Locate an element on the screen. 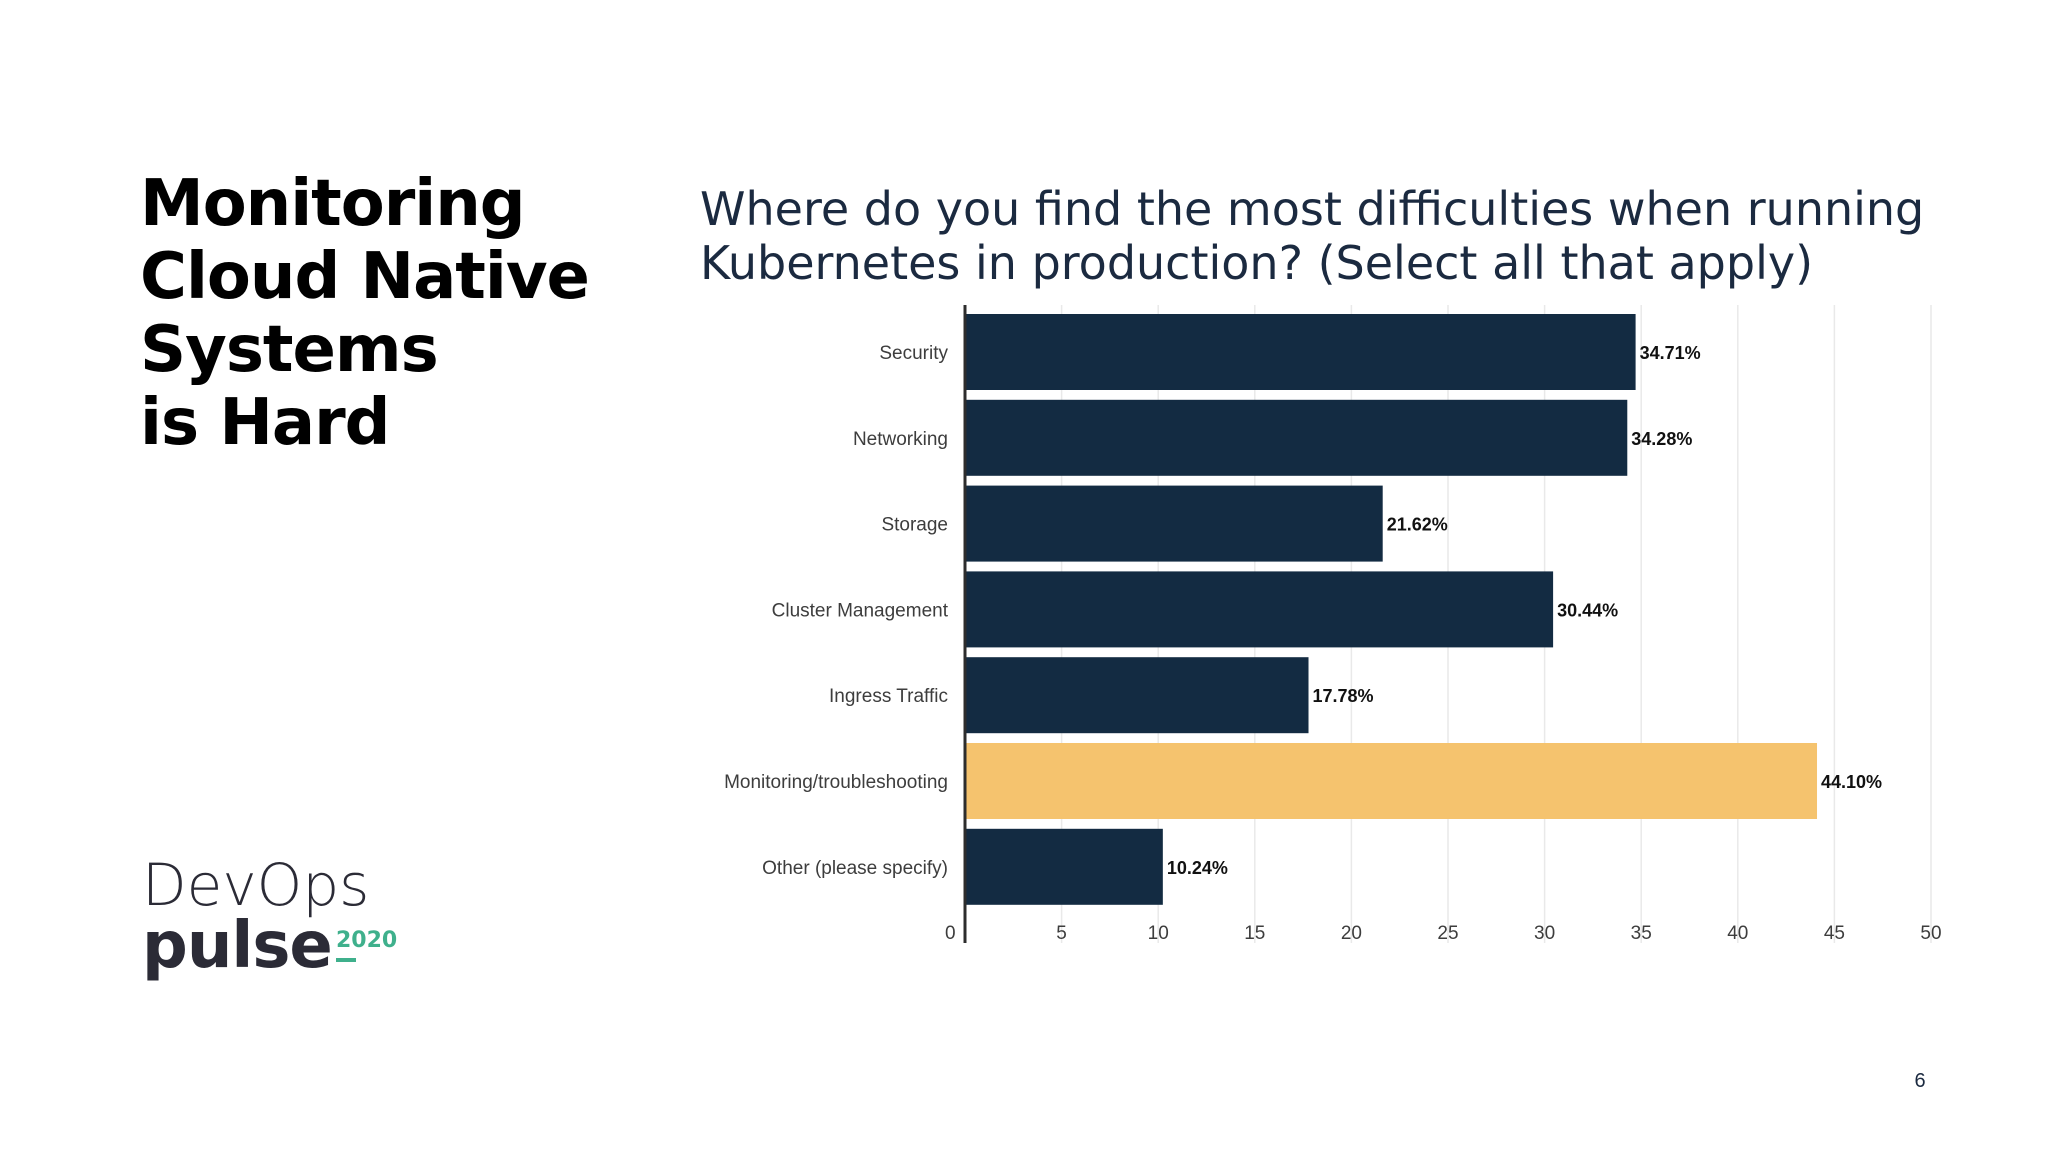 Image resolution: width=2048 pixels, height=1152 pixels. category-label: Security is located at coordinates (913, 353).